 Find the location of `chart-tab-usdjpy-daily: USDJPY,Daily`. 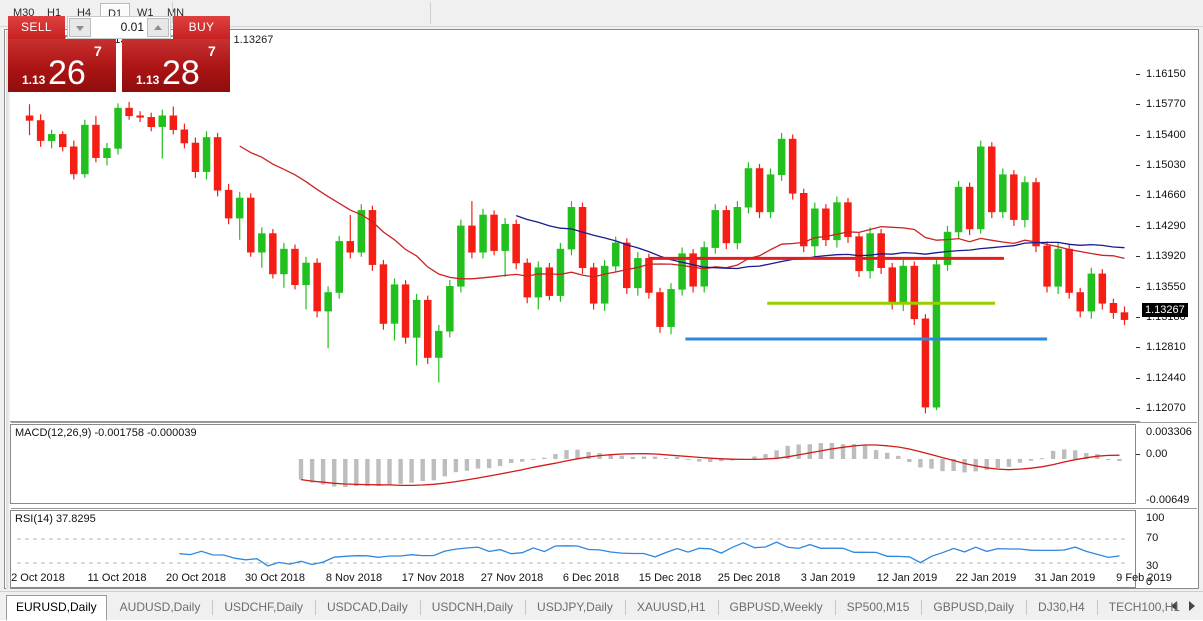

chart-tab-usdjpy-daily: USDJPY,Daily is located at coordinates (575, 607).